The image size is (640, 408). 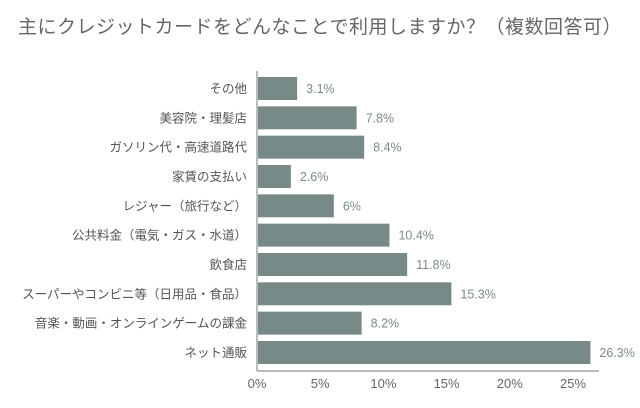 What do you see at coordinates (510, 383) in the screenshot?
I see `x-tick-label: 20%` at bounding box center [510, 383].